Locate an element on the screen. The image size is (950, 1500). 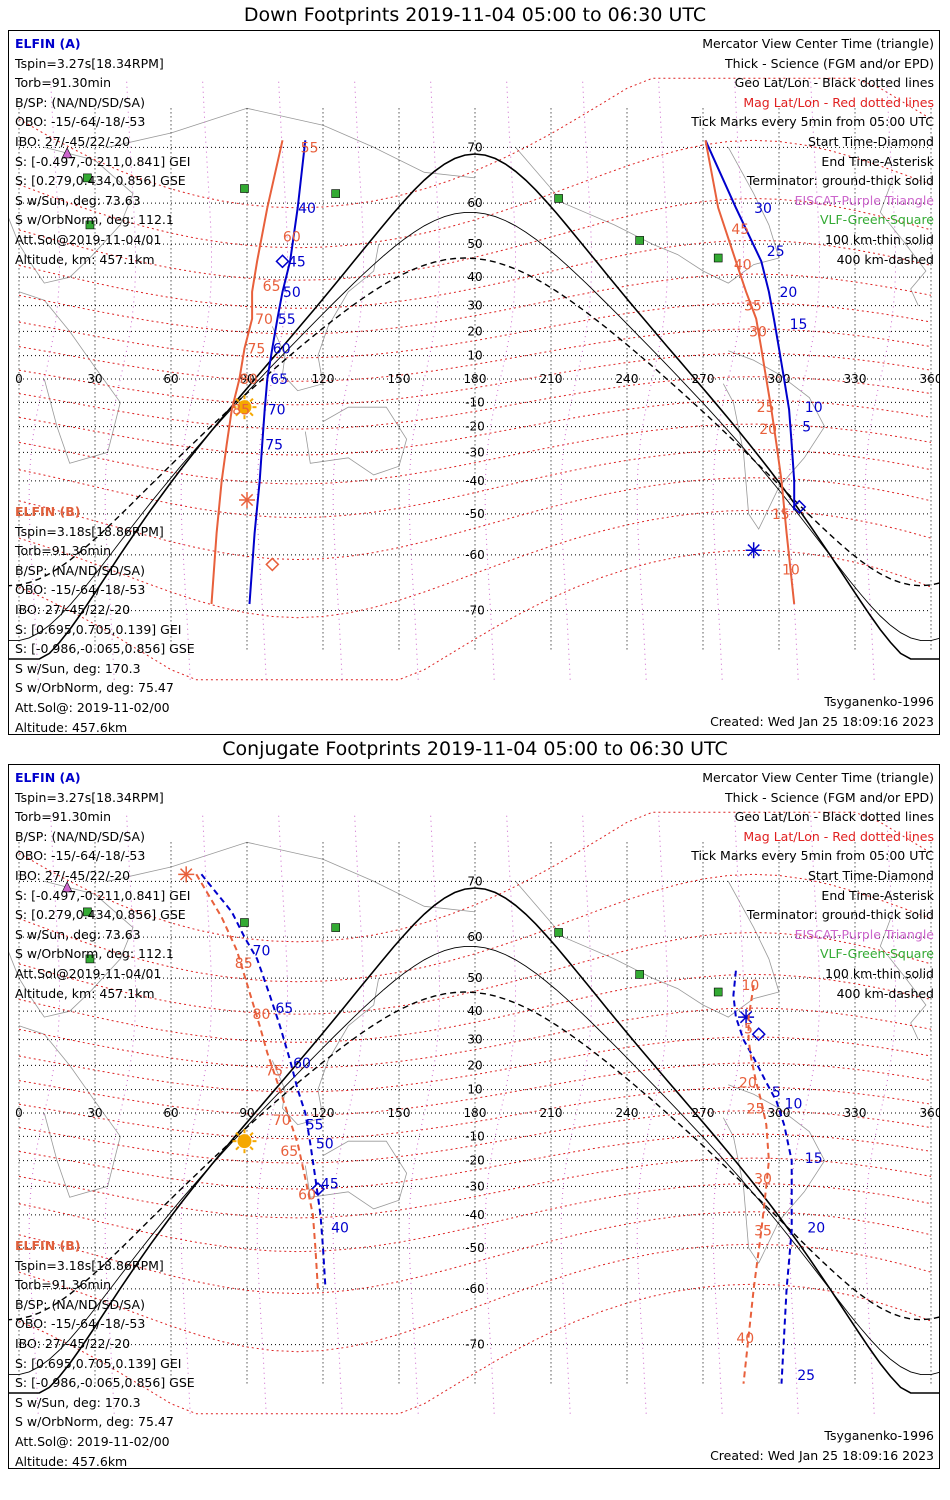
elfin-b-tick-label: 55 is located at coordinates (310, 148).